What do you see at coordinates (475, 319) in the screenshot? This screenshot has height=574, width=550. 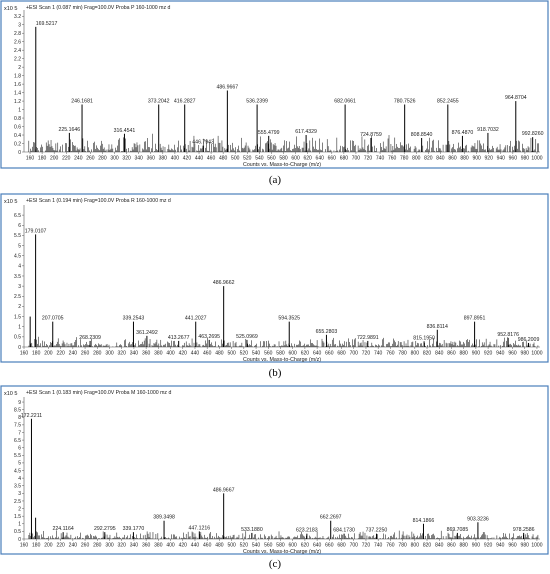 I see `peak-label: 897.8951` at bounding box center [475, 319].